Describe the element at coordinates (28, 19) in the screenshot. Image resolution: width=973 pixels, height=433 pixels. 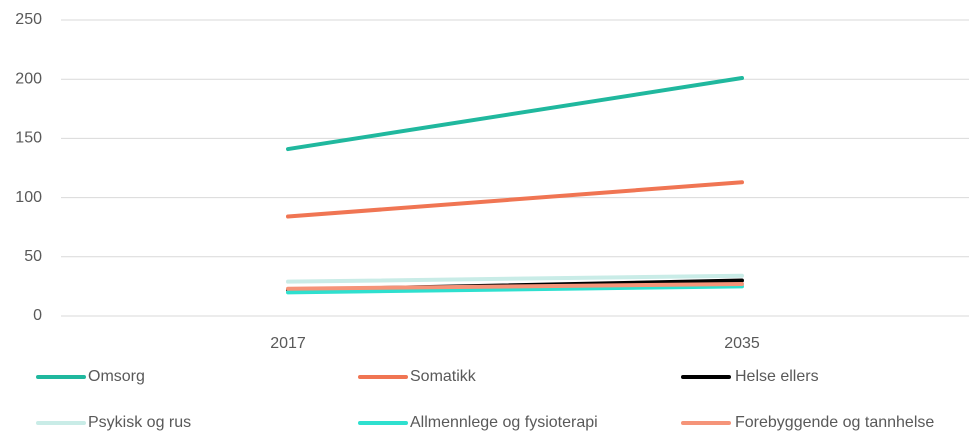
I see `y-tick-label: 250` at that location.